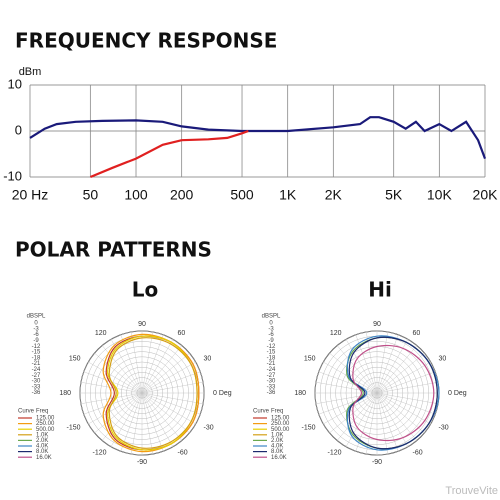  Describe the element at coordinates (136, 195) in the screenshot. I see `x-tick-label: 100` at that location.